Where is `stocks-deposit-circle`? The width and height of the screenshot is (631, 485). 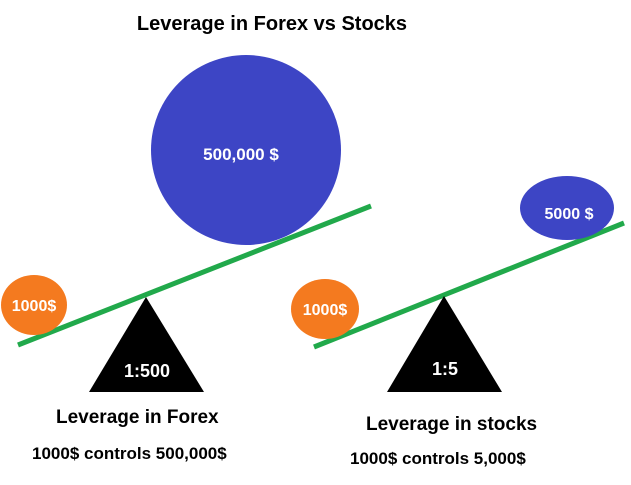 stocks-deposit-circle is located at coordinates (325, 309).